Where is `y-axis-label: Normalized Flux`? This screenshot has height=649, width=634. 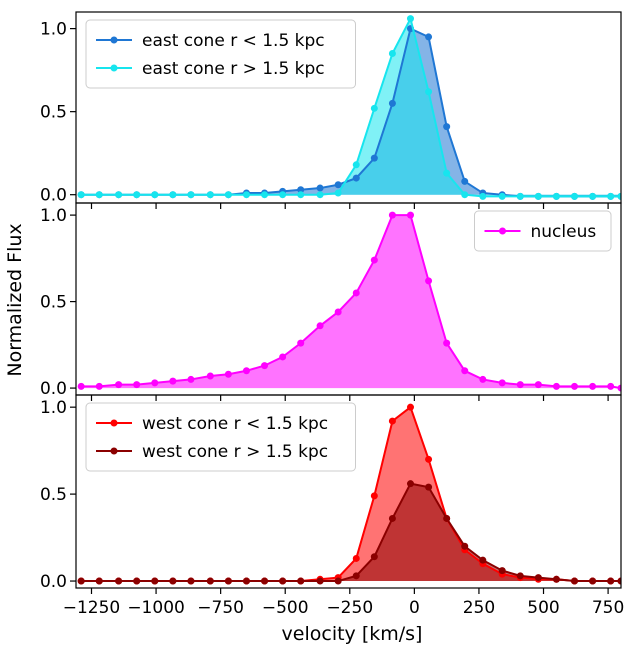 y-axis-label: Normalized Flux is located at coordinates (15, 299).